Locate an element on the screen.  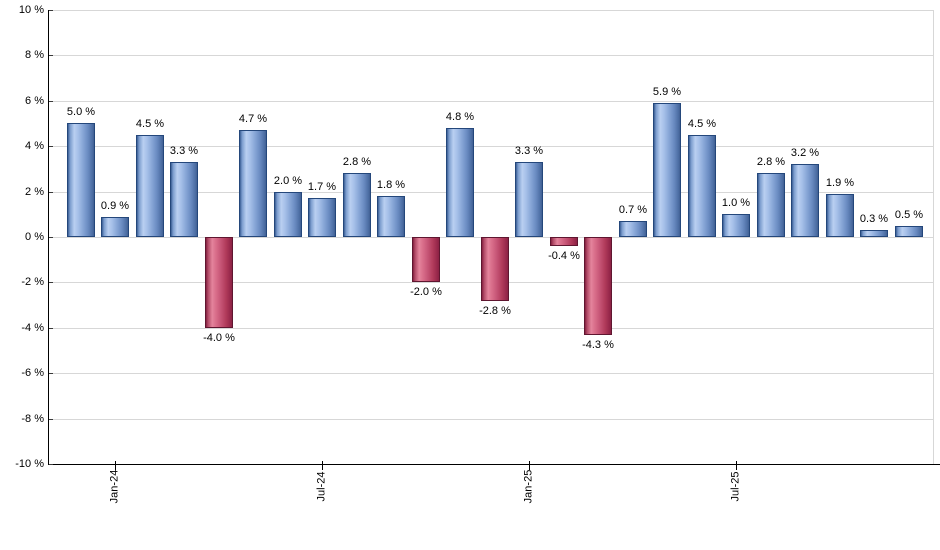
bar-value-label: 4.7 % is located at coordinates (253, 119).